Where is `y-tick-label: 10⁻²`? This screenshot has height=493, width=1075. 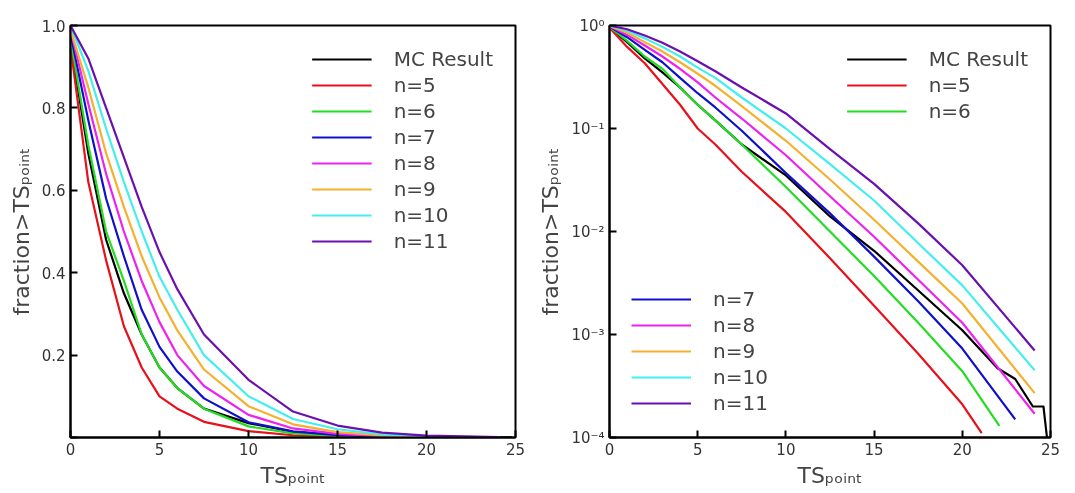
y-tick-label: 10⁻² is located at coordinates (588, 231).